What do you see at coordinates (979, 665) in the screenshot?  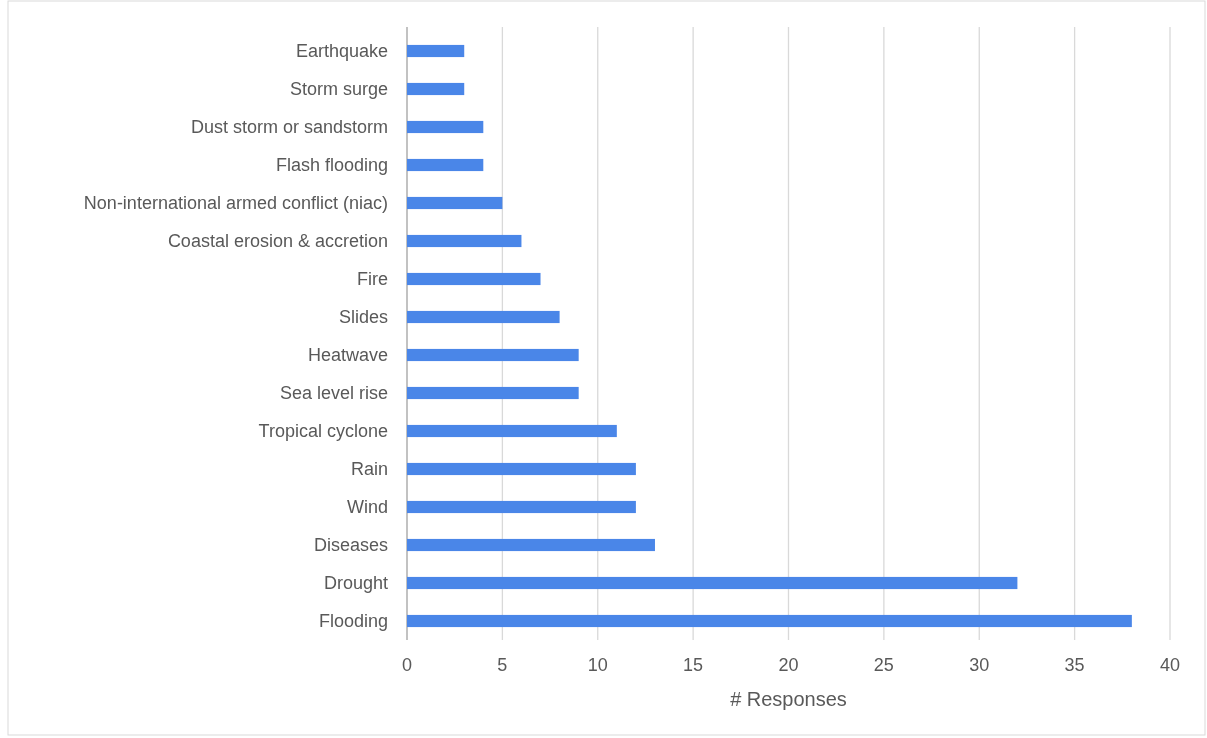 I see `x-tick-label: 30` at bounding box center [979, 665].